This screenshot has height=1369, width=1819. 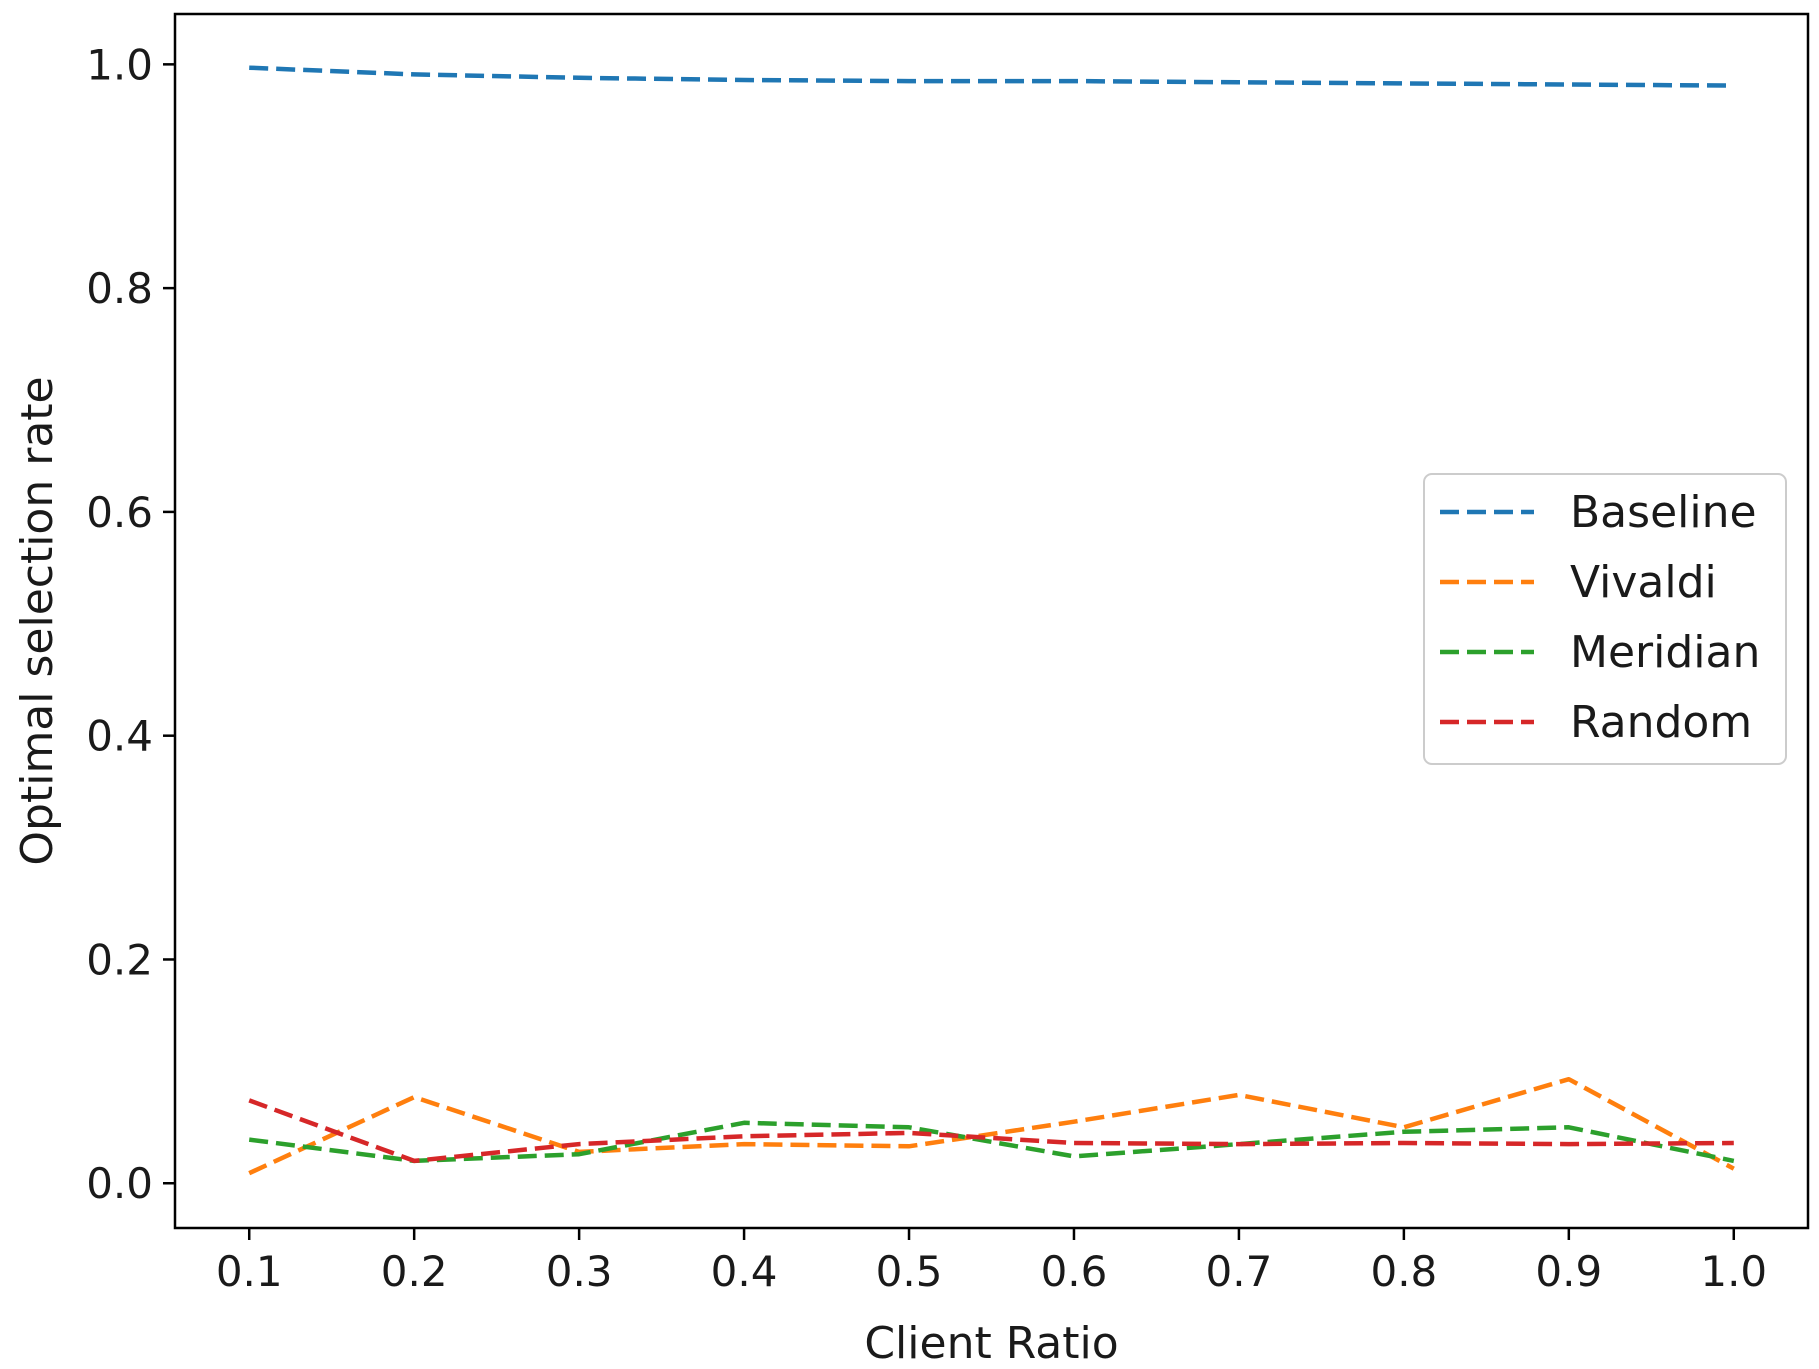 What do you see at coordinates (744, 1271) in the screenshot?
I see `x-tick-label: 0.4` at bounding box center [744, 1271].